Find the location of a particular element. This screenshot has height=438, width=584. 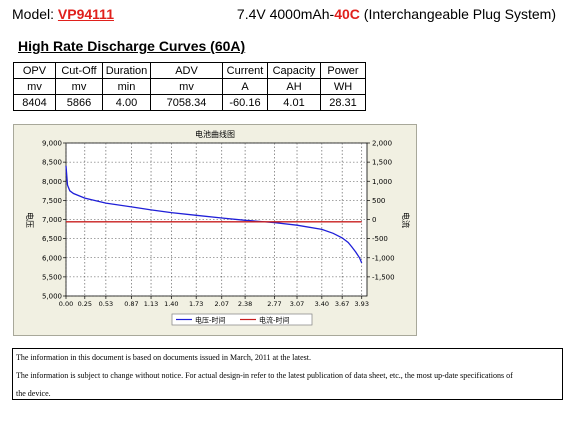

table-unit-cell: A is located at coordinates (245, 86).